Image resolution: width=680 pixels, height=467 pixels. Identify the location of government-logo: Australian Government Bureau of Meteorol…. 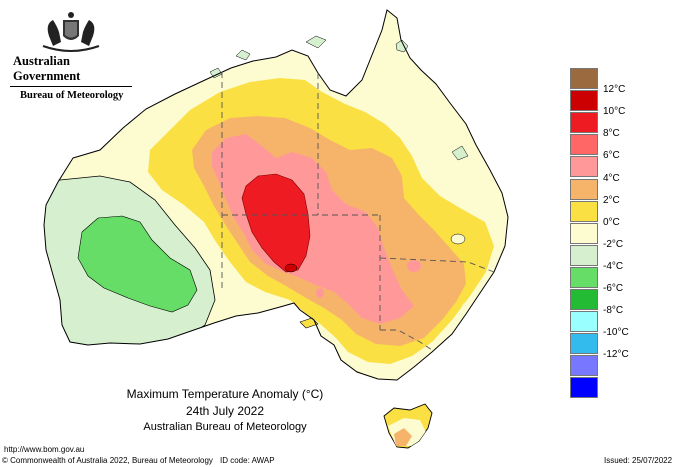
(71, 55).